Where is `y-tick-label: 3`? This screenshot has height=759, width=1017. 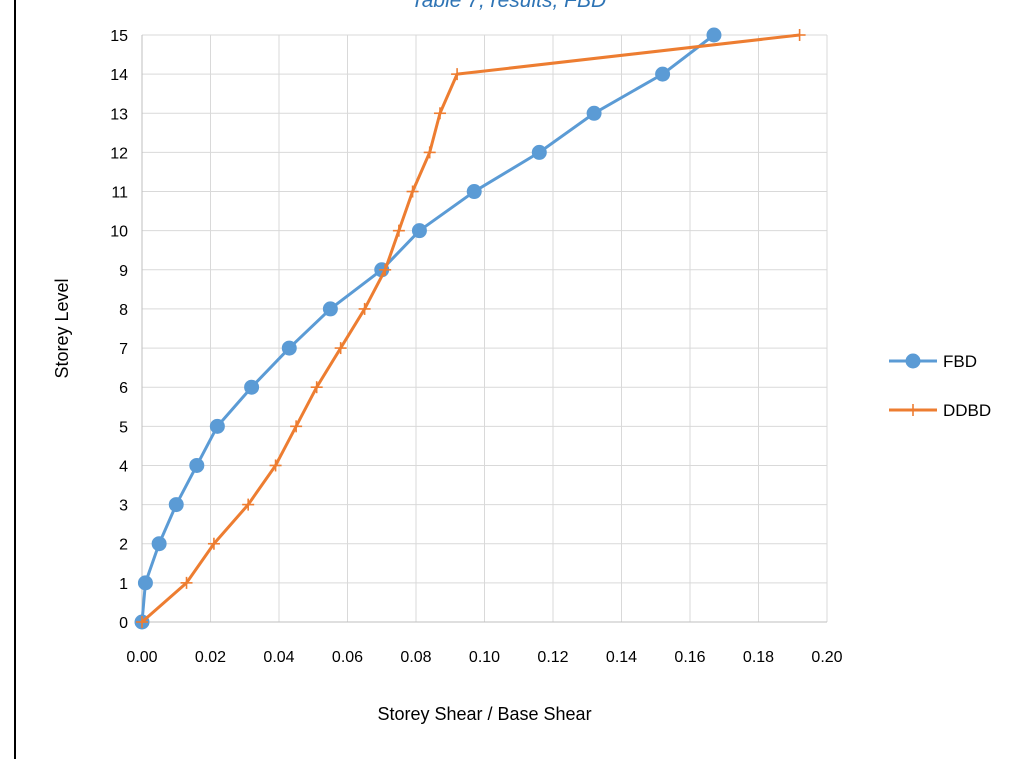
y-tick-label: 3 is located at coordinates (123, 506).